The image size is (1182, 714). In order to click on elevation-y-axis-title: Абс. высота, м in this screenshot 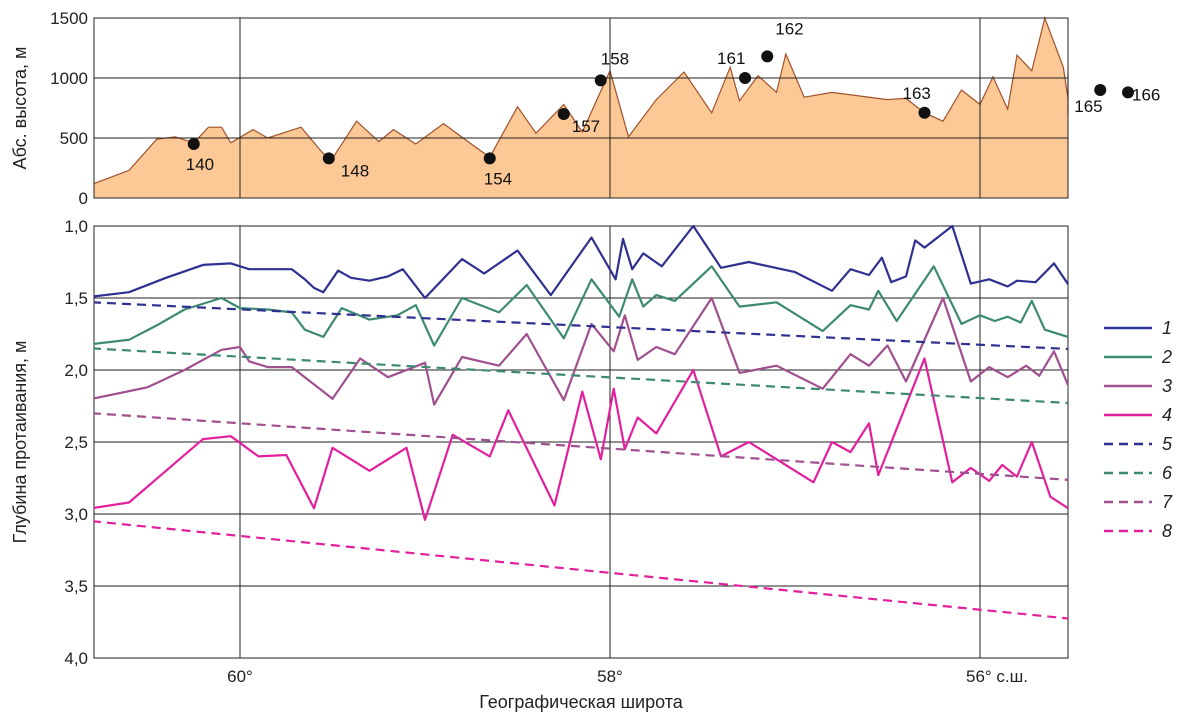, I will do `click(20, 108)`.